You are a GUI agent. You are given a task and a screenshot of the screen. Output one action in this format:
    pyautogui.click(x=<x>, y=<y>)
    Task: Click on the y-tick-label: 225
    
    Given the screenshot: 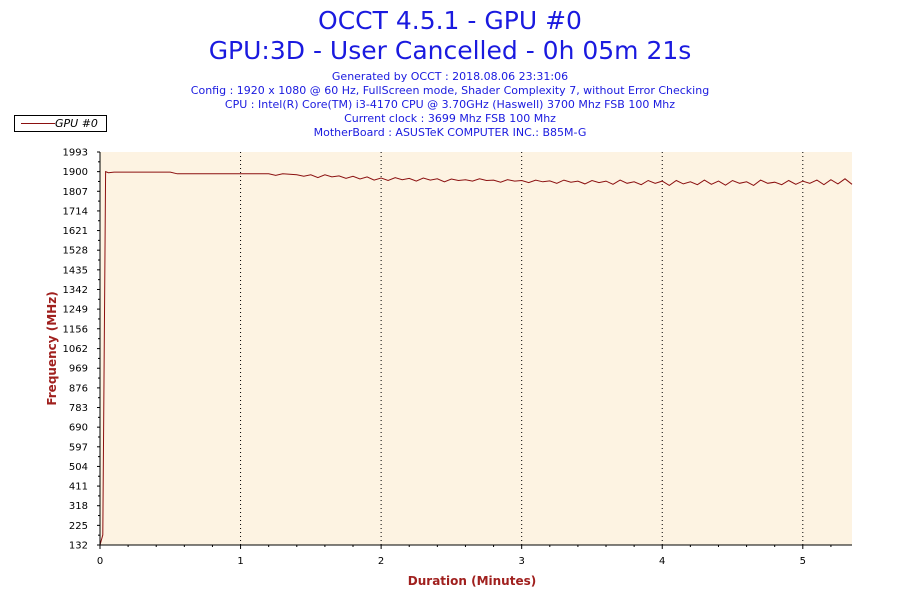 What is the action you would take?
    pyautogui.click(x=78, y=526)
    